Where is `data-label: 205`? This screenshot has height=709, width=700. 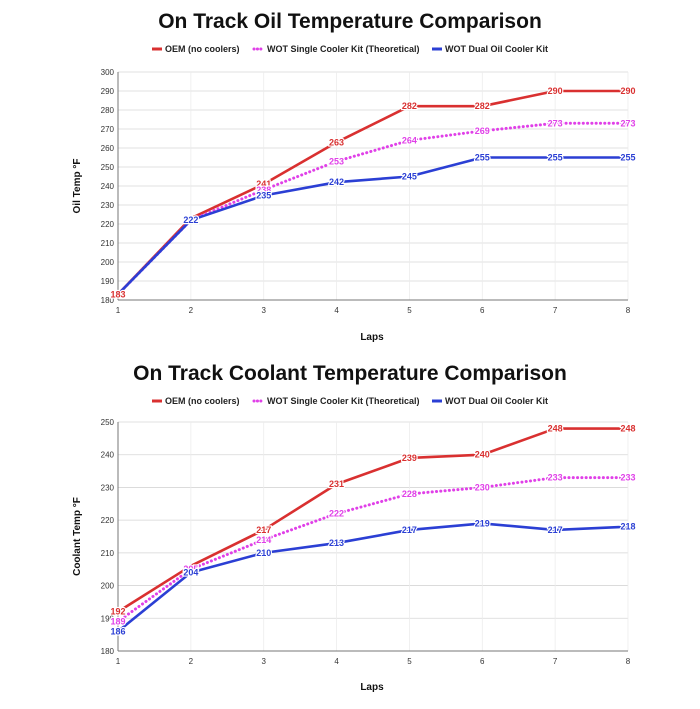
data-label: 205 is located at coordinates (190, 569).